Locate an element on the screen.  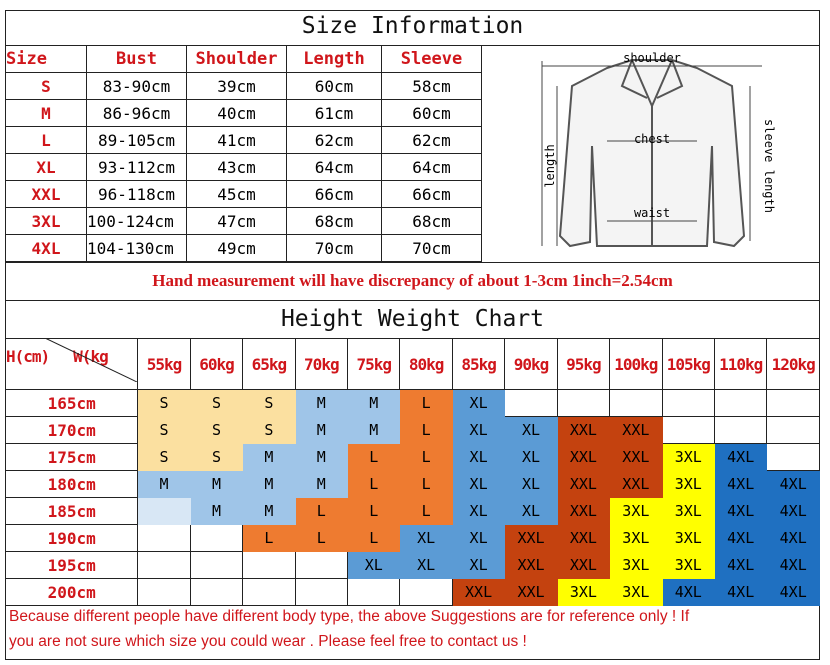
shoulder-label: shoulder is located at coordinates (652, 58).